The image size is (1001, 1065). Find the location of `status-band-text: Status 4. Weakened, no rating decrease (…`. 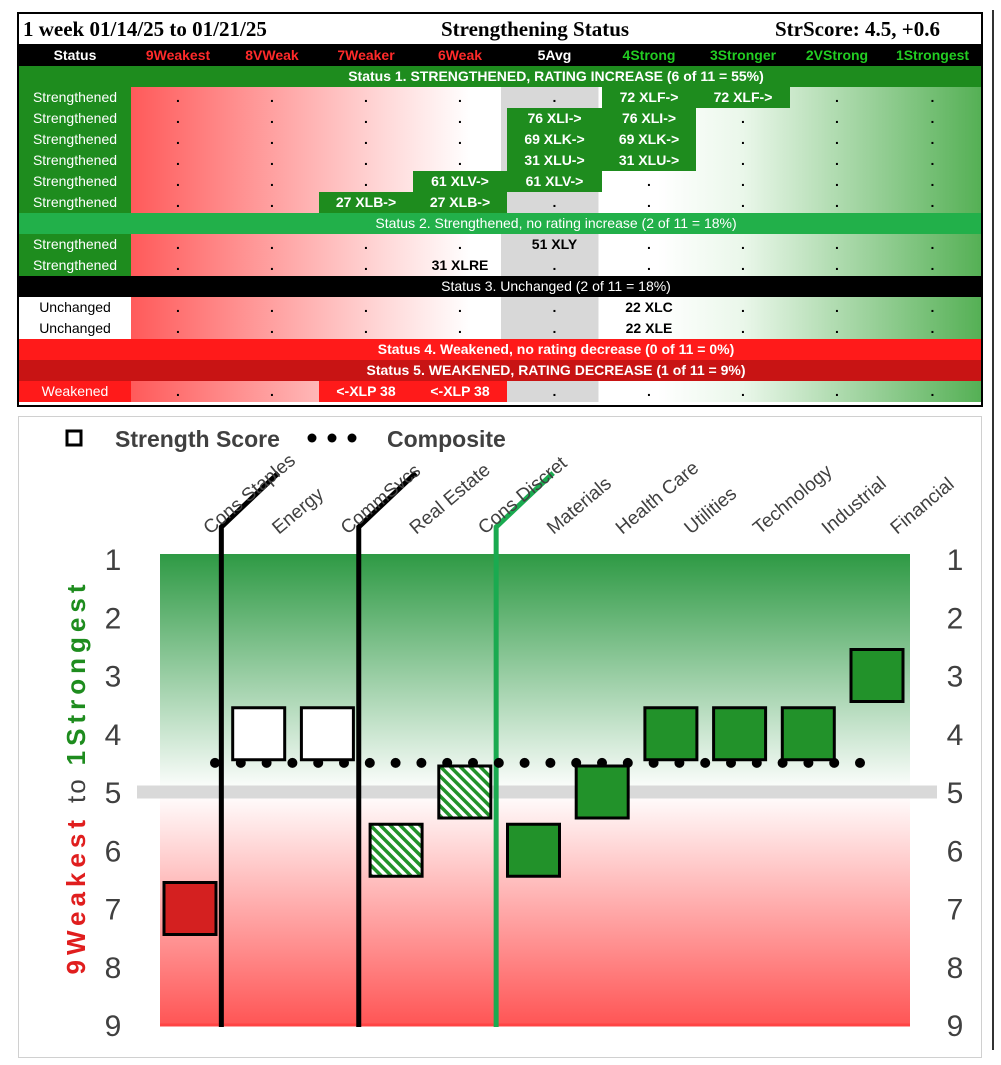

status-band-text: Status 4. Weakened, no rating decrease (… is located at coordinates (556, 349).